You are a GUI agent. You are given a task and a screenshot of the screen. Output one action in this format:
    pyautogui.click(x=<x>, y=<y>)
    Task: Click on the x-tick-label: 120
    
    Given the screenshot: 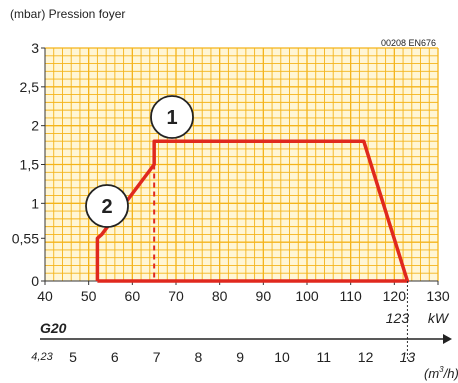 What is the action you would take?
    pyautogui.click(x=395, y=296)
    